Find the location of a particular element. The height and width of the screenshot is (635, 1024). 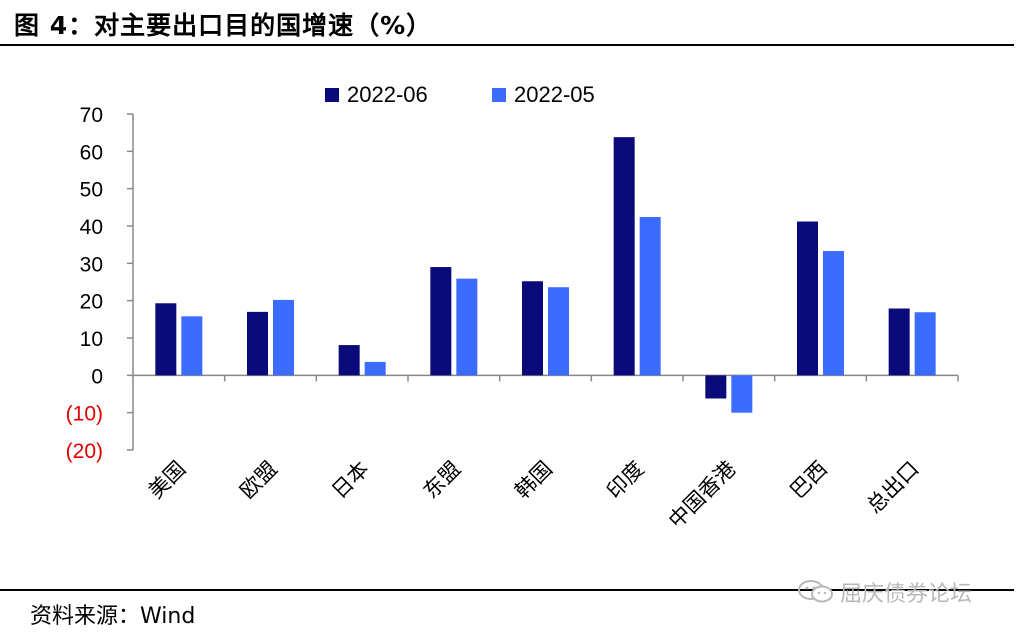

top-rule is located at coordinates (507, 45).